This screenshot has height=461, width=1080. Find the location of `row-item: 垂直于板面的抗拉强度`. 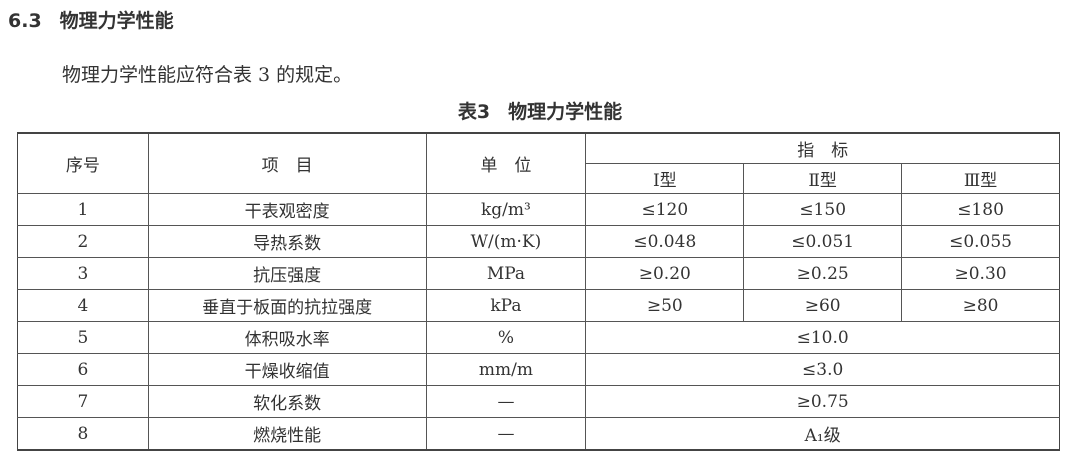

row-item: 垂直于板面的抗拉强度 is located at coordinates (287, 305).